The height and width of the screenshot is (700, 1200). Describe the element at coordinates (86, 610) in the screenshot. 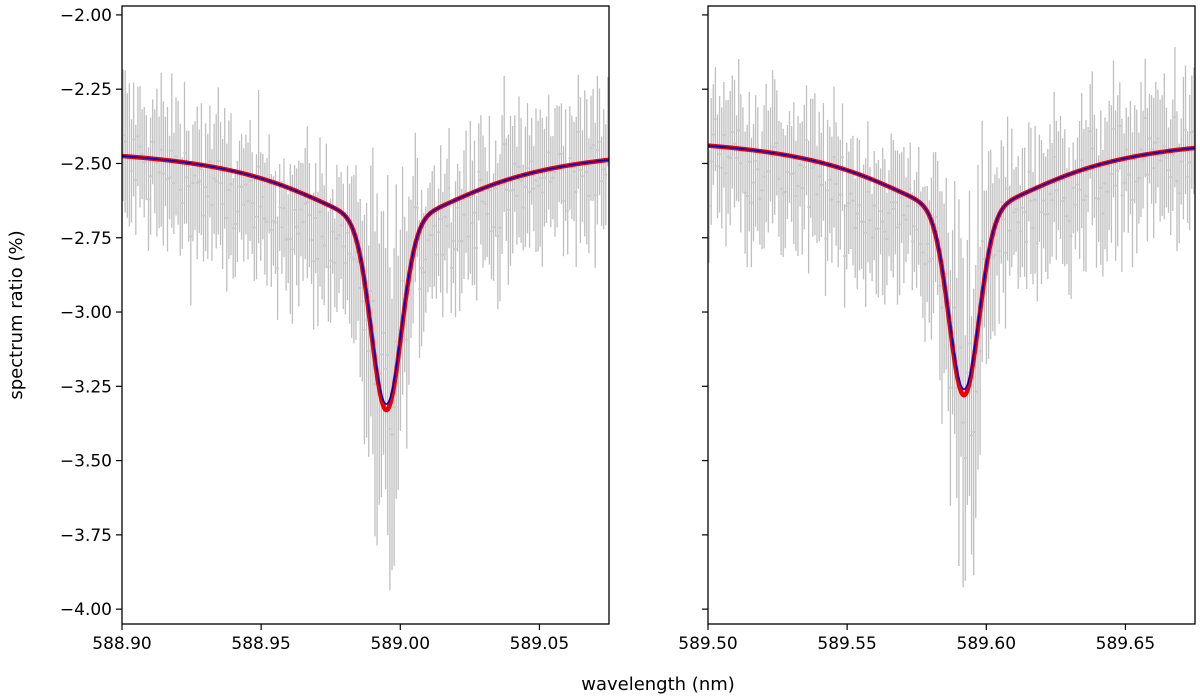

I see `y-tick-label: −4.00` at that location.